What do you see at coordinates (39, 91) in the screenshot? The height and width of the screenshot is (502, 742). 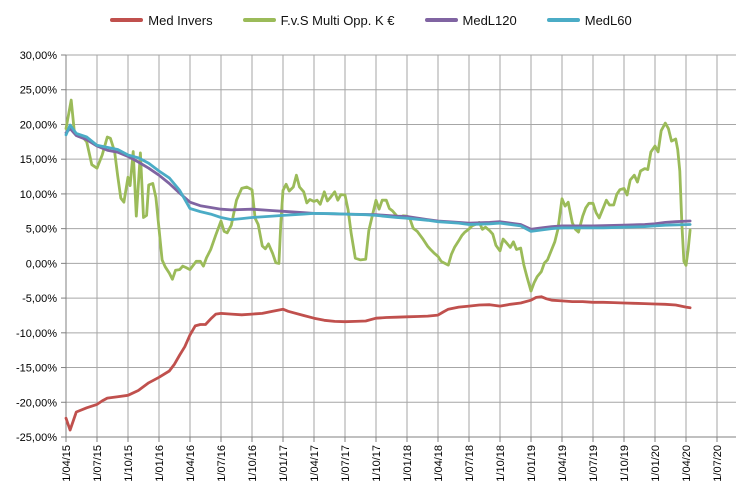 I see `y-tick-label: 25,00%` at bounding box center [39, 91].